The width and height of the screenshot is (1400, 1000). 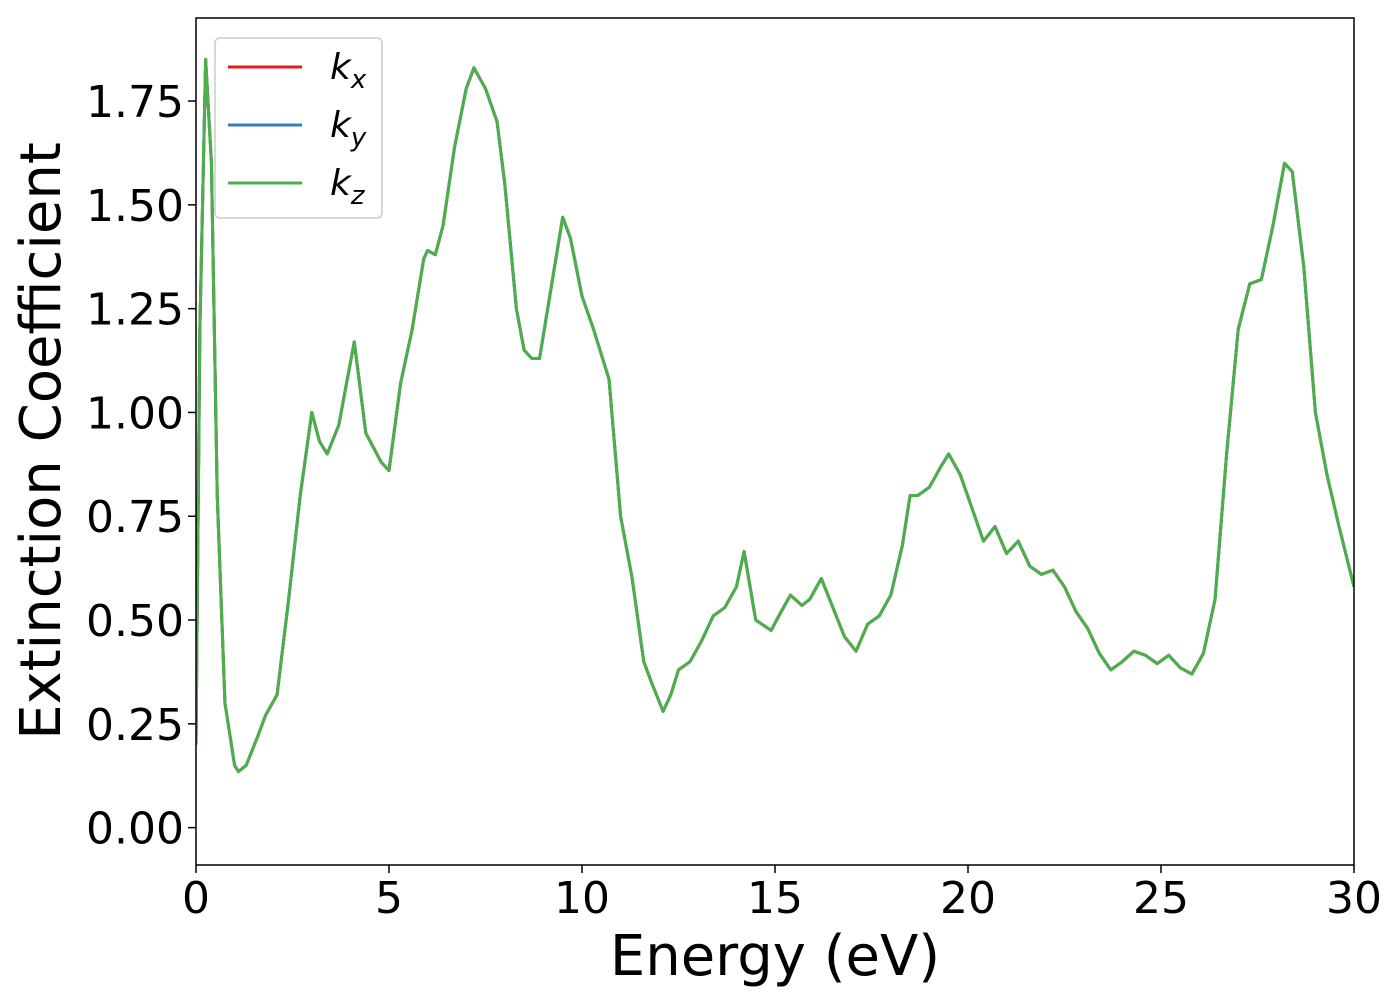 What do you see at coordinates (1354, 898) in the screenshot?
I see `x-tick-label: 30` at bounding box center [1354, 898].